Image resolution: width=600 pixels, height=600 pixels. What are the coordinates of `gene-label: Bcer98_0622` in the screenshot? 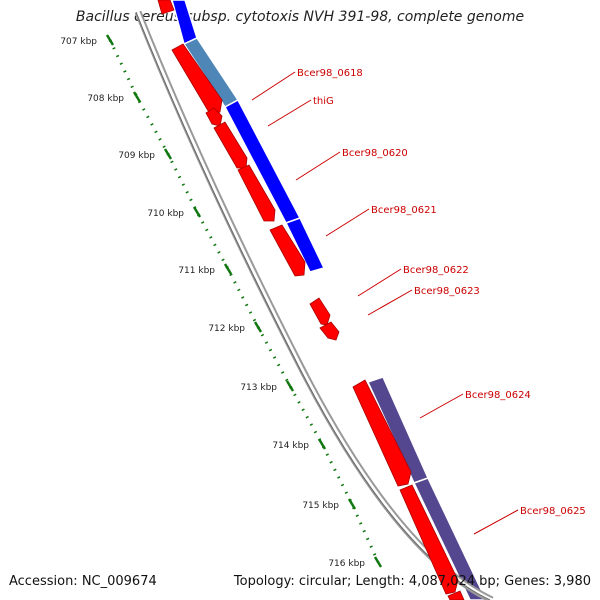 It's located at (436, 270).